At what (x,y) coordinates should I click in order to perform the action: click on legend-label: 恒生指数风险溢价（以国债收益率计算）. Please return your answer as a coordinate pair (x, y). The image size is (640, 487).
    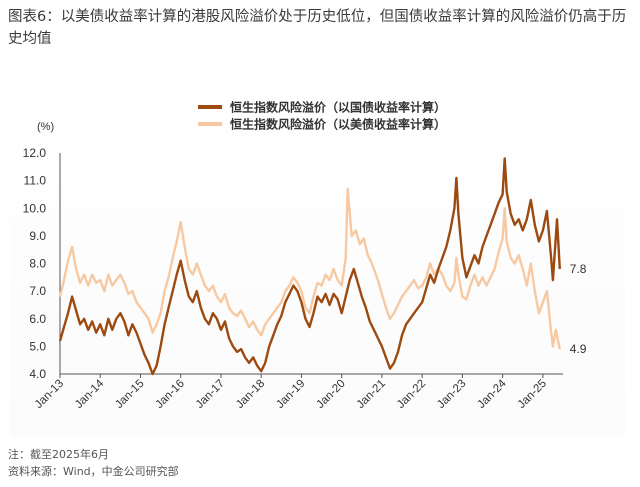
    Looking at the image, I should click on (338, 107).